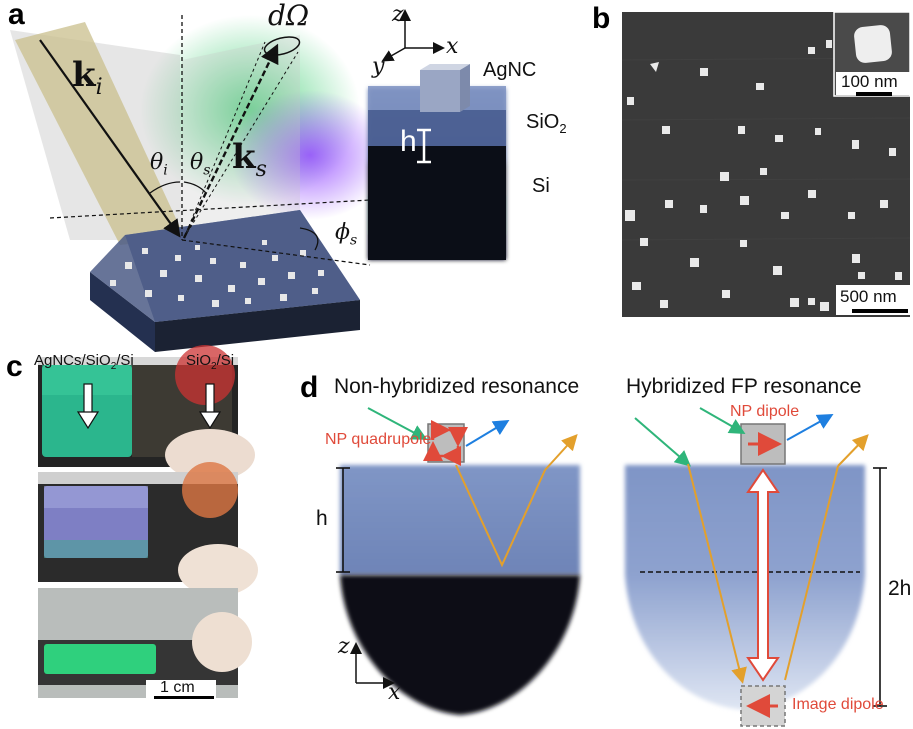  Describe the element at coordinates (445, 67) in the screenshot. I see `agnc-top` at that location.